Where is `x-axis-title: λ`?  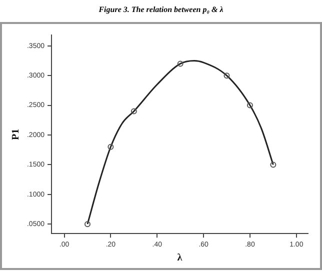 x-axis-title: λ is located at coordinates (179, 258).